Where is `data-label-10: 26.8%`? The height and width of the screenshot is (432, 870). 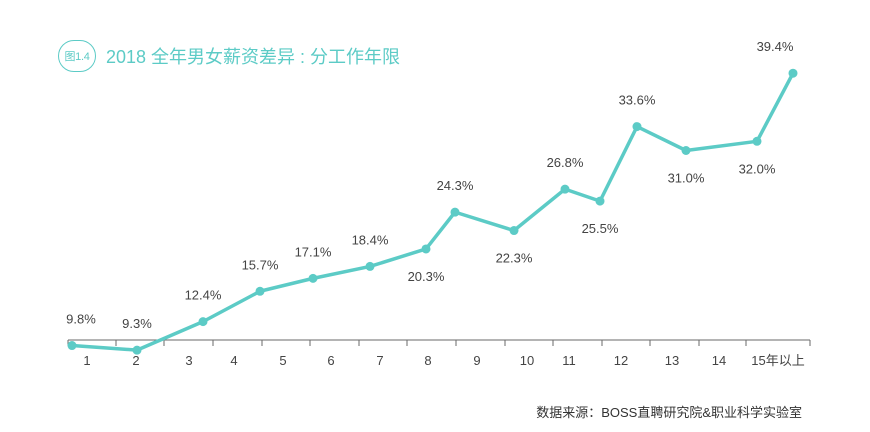
data-label-10: 26.8% is located at coordinates (565, 162).